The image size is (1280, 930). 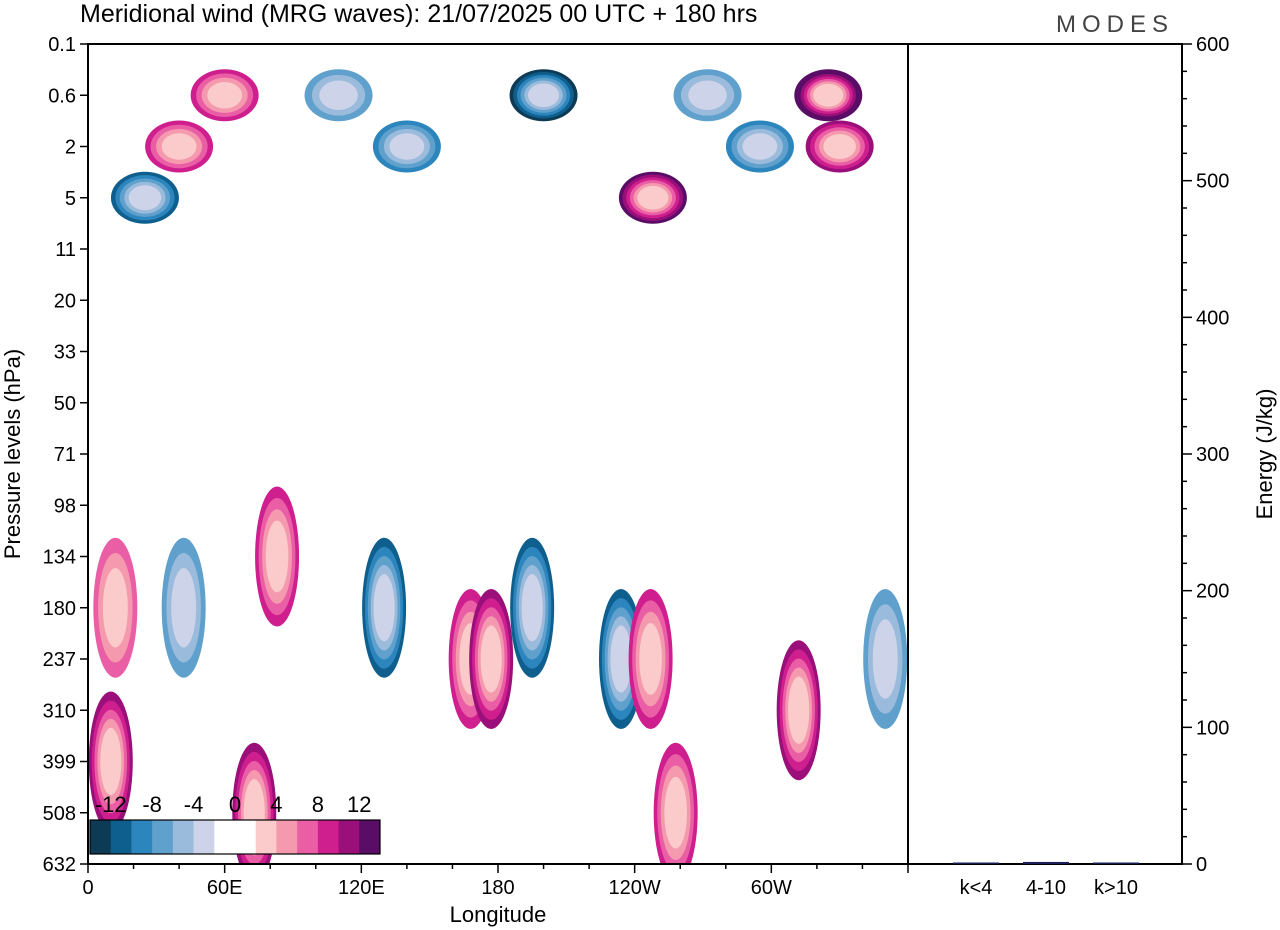 What do you see at coordinates (65, 353) in the screenshot?
I see `y-tick-label: 33` at bounding box center [65, 353].